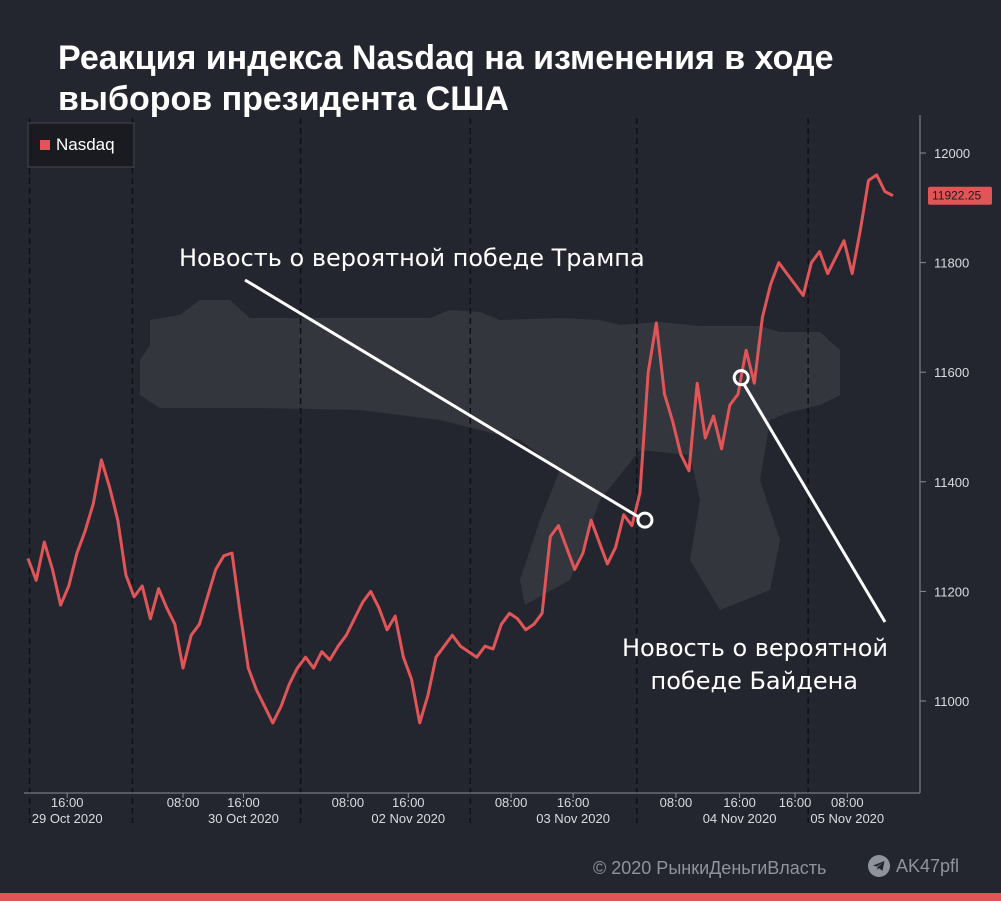 The width and height of the screenshot is (1001, 901). I want to click on y-axis-ticks: 11000 11200 11400 11600 11800 12000, so click(945, 427).